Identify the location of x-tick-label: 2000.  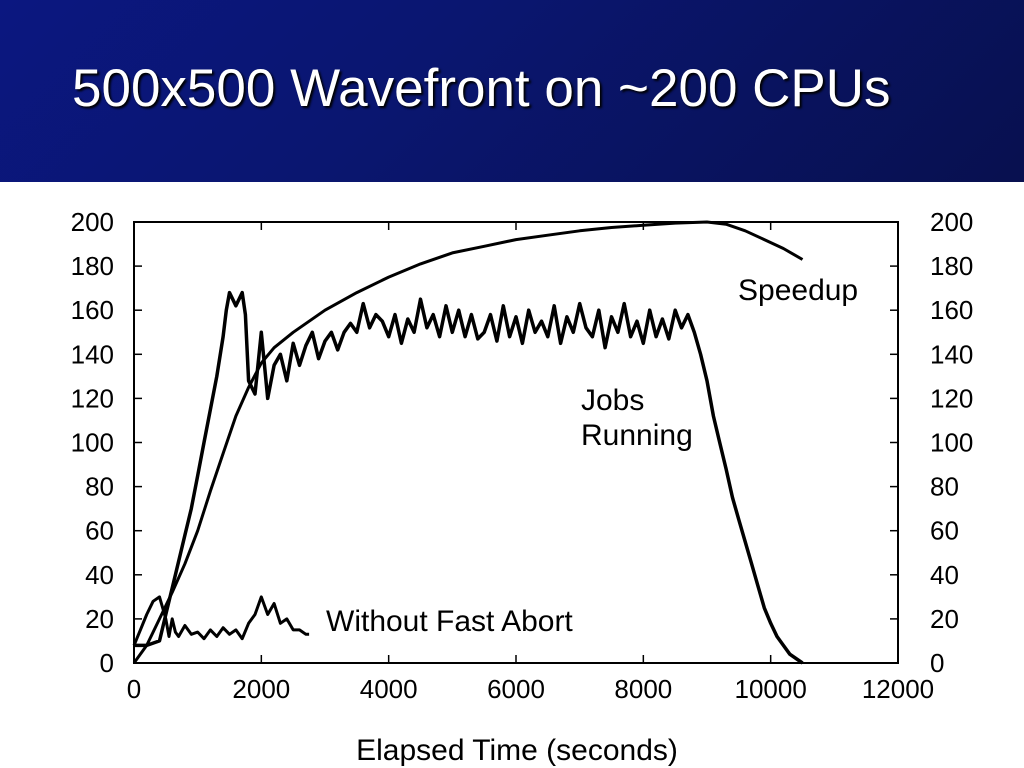
(261, 689).